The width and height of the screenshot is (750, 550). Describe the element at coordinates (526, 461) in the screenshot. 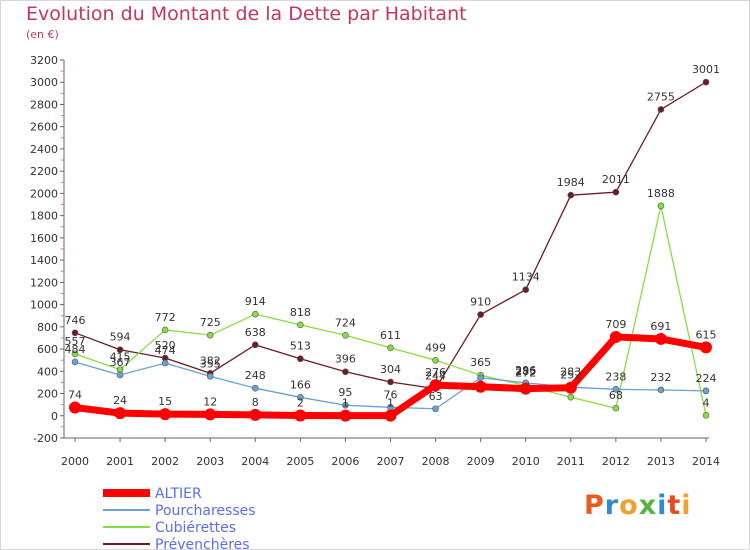

I see `x-tick-label: 2010` at that location.